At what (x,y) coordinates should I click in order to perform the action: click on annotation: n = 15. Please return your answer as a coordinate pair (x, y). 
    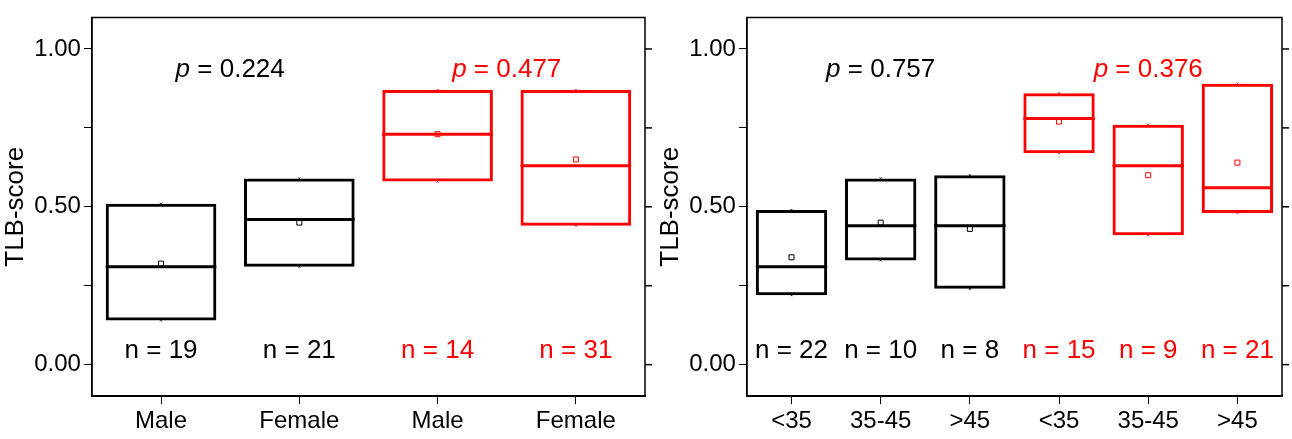
    Looking at the image, I should click on (1059, 349).